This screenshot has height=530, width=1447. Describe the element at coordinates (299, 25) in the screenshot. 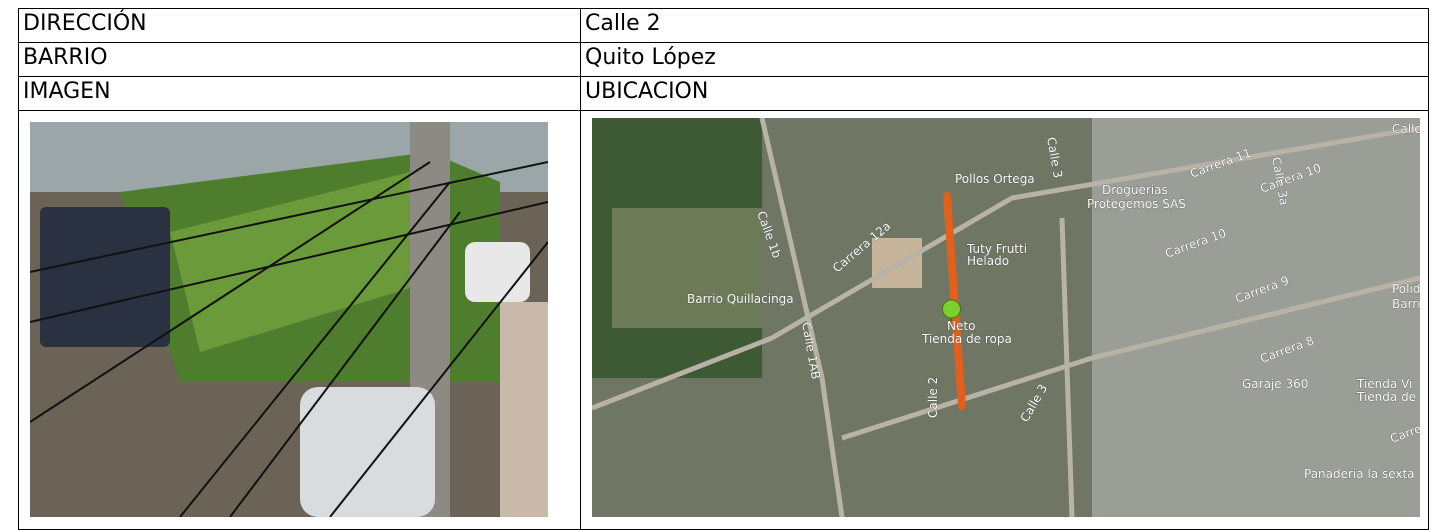

I see `label-cell: DIRECCIÓN` at that location.